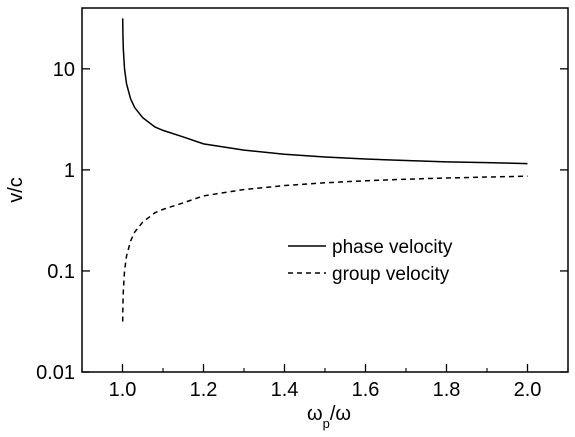  What do you see at coordinates (366, 390) in the screenshot?
I see `x-tick-label: 1.6` at bounding box center [366, 390].